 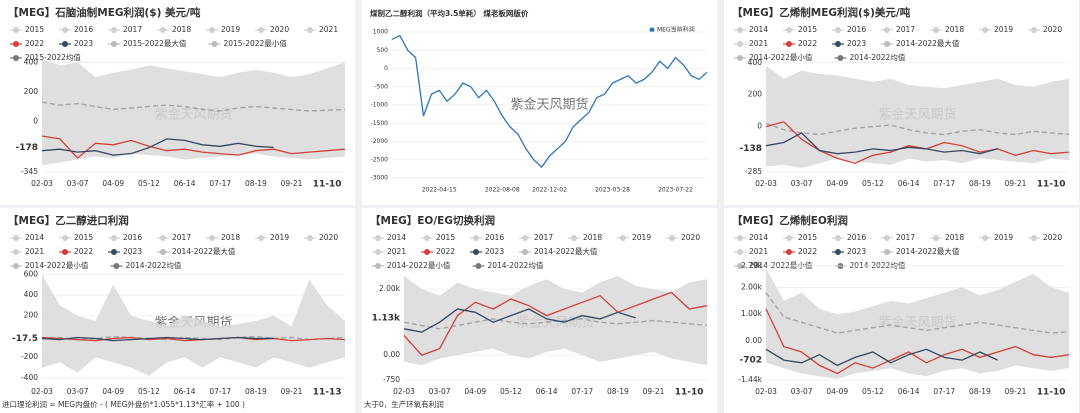 What do you see at coordinates (752, 313) in the screenshot?
I see `y-tick-label: 1.00k` at bounding box center [752, 313].